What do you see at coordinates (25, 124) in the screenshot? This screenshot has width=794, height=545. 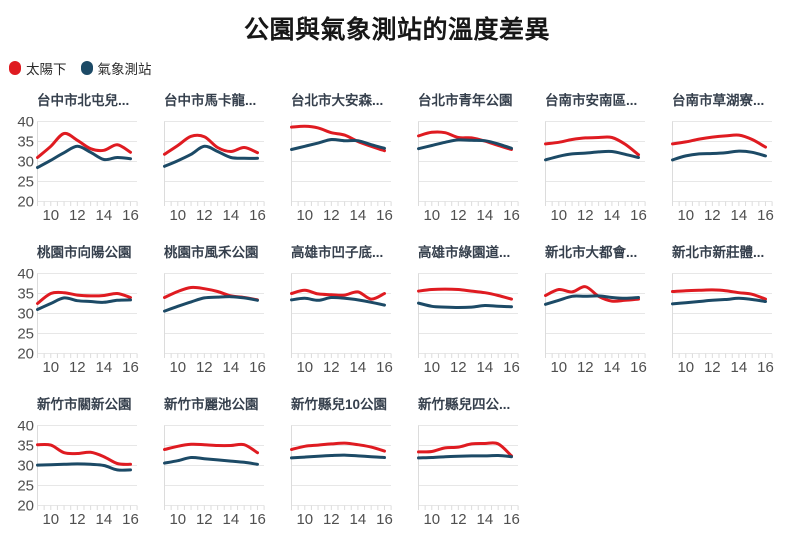 I see `y-tick-label: 40` at bounding box center [25, 124].